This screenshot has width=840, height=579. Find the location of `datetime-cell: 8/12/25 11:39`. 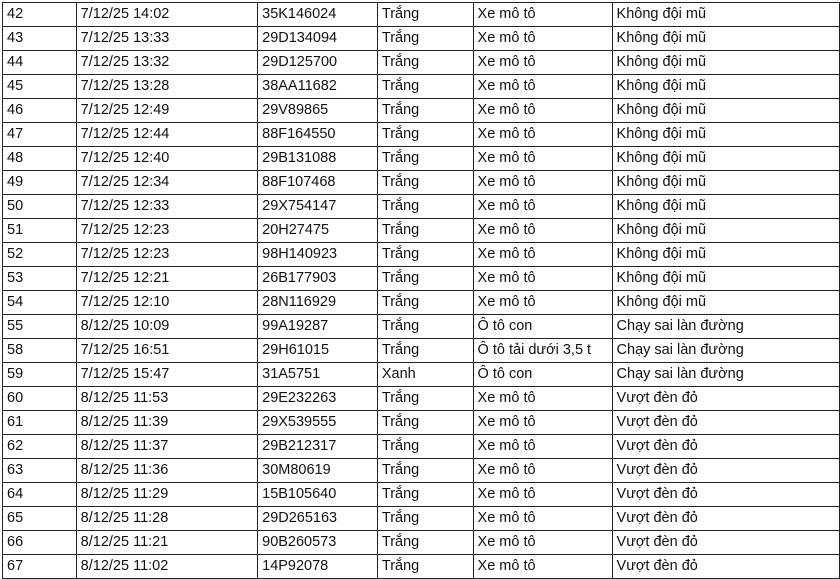

datetime-cell: 8/12/25 11:39 is located at coordinates (167, 422).